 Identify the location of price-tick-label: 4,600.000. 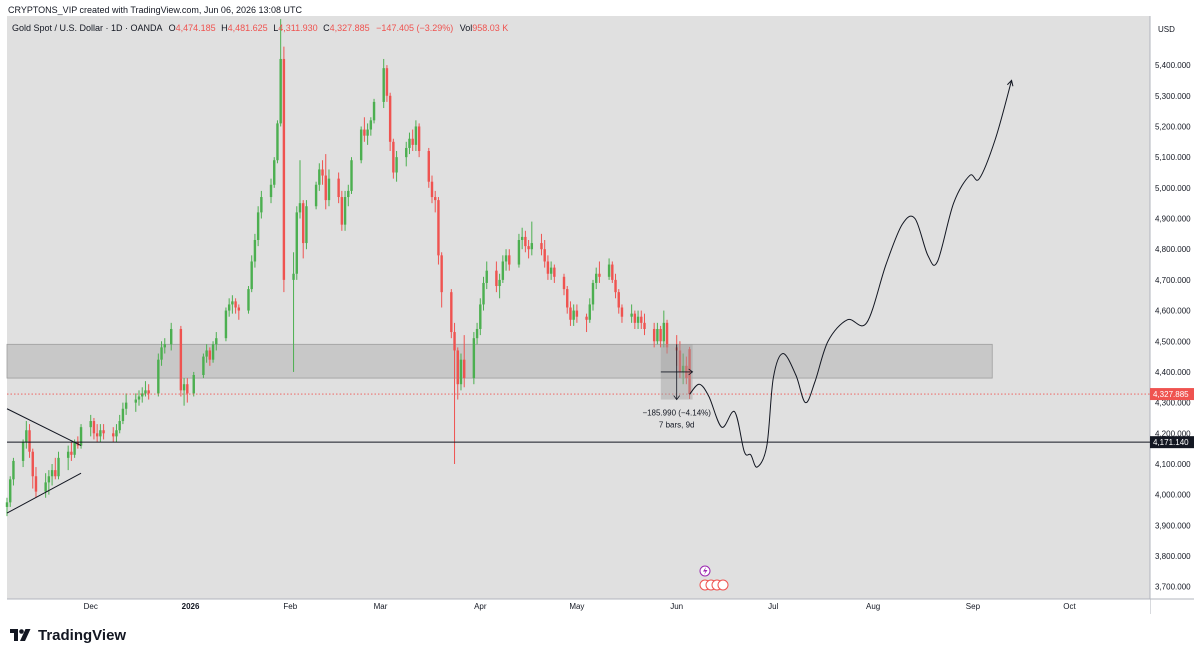
(1173, 311).